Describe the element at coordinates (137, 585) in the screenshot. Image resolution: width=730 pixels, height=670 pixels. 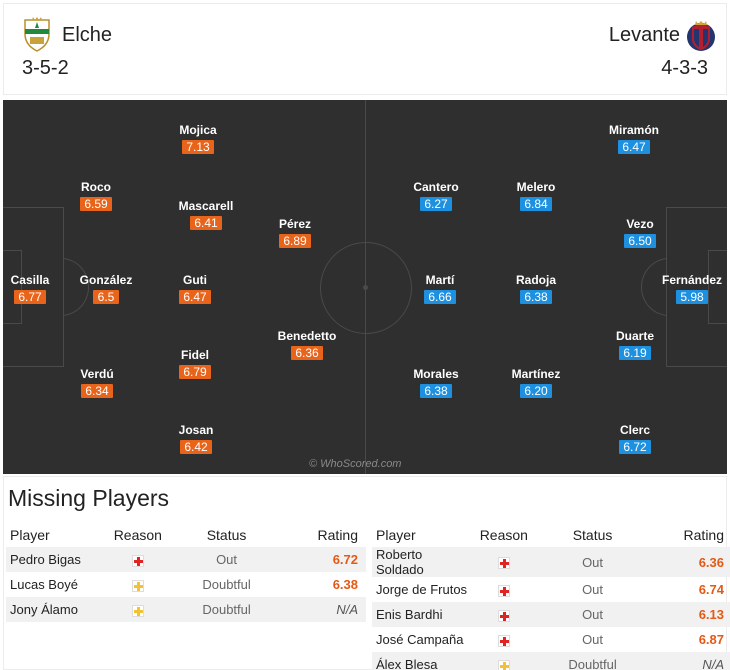
I see `doubtful-icon` at that location.